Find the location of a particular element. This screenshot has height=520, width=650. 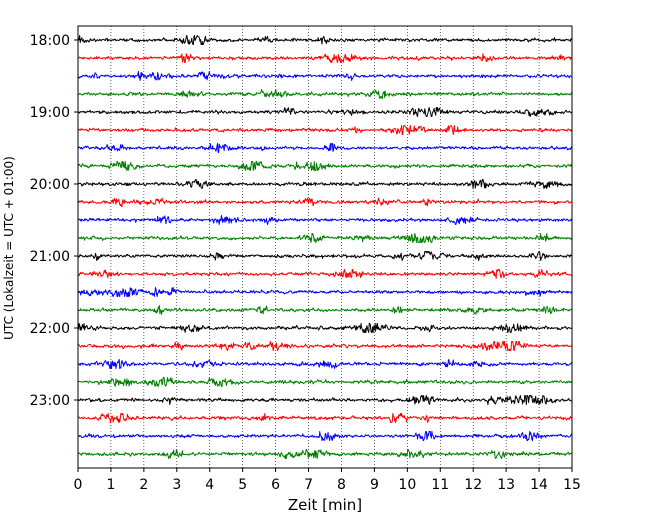

seismic-trace-1915 is located at coordinates (325, 130).